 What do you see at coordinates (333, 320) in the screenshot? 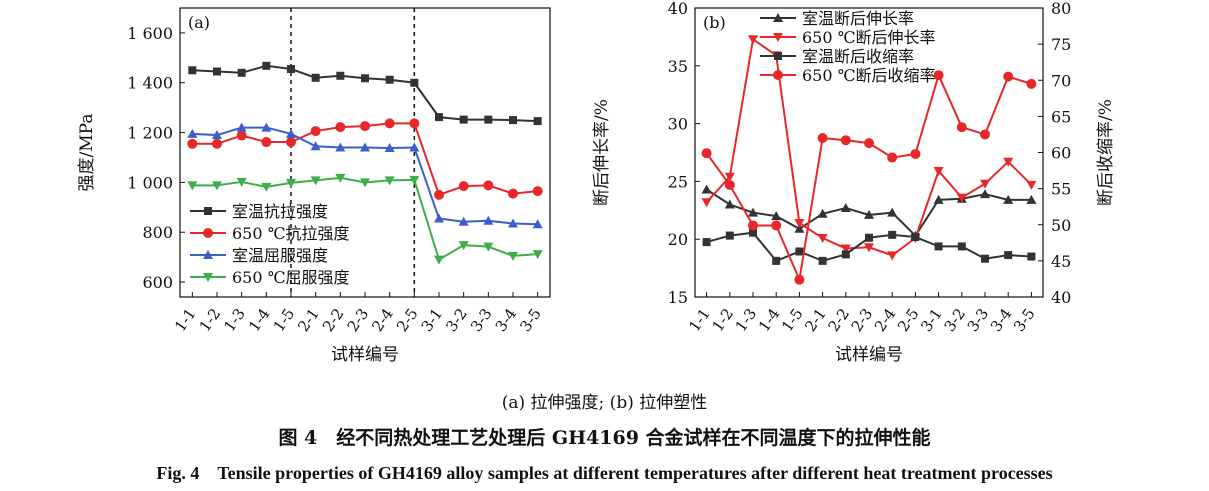
I see `x-tick-label: 2-2` at bounding box center [333, 320].